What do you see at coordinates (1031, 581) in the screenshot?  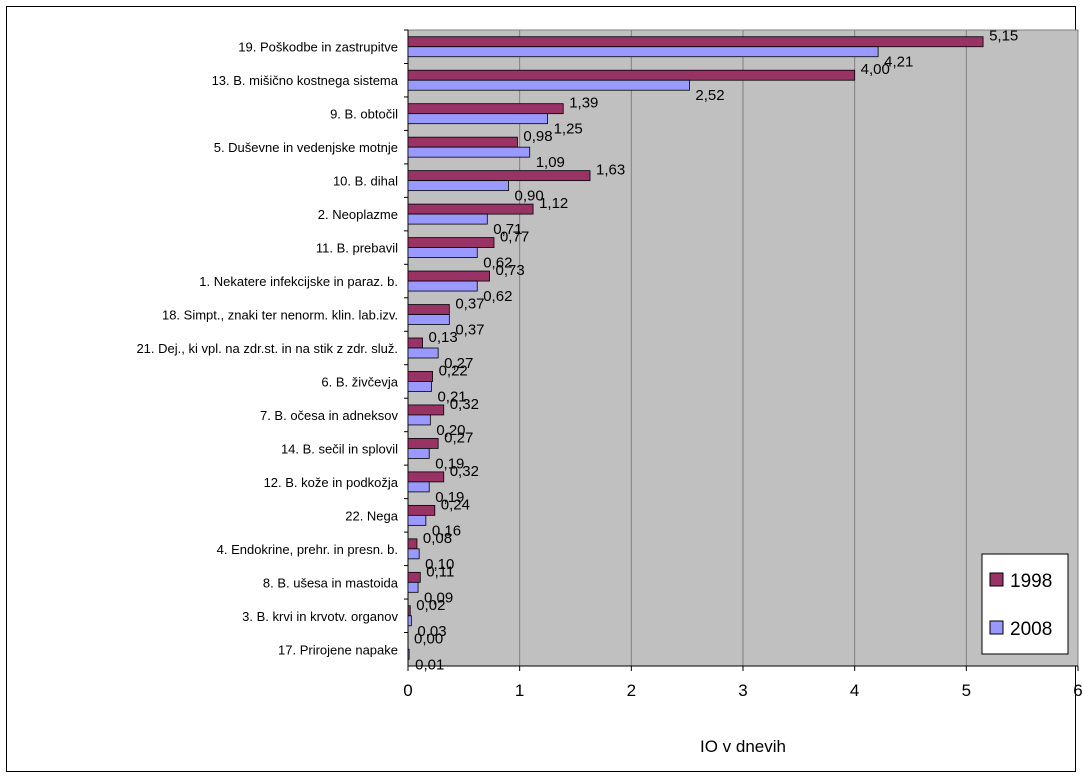 I see `legend-entry-1998: 1998` at bounding box center [1031, 581].